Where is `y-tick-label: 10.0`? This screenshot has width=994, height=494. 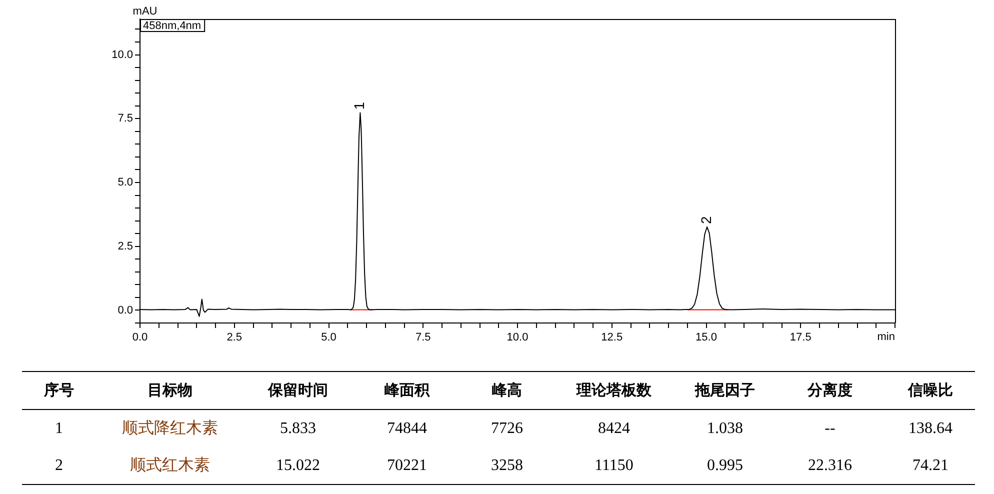
y-tick-label: 10.0 is located at coordinates (122, 54).